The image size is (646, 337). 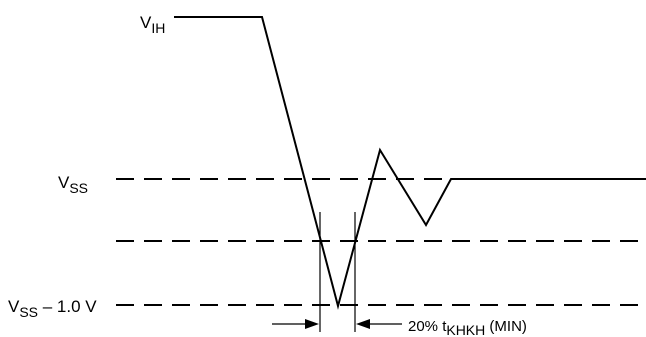 What do you see at coordinates (52, 308) in the screenshot?
I see `vss-minus-1v-label: VSS – 1.0 V` at bounding box center [52, 308].